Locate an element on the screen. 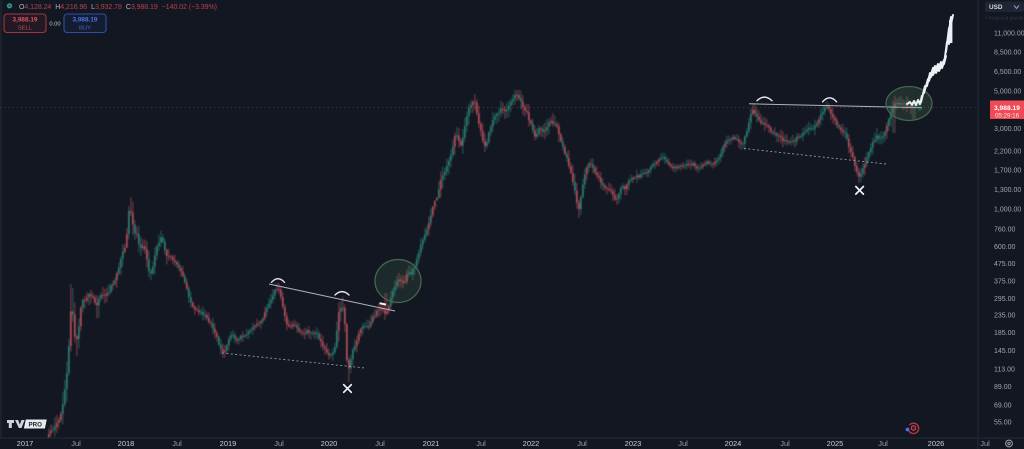 This screenshot has width=1024, height=449. svg-text: 2022 is located at coordinates (531, 443).